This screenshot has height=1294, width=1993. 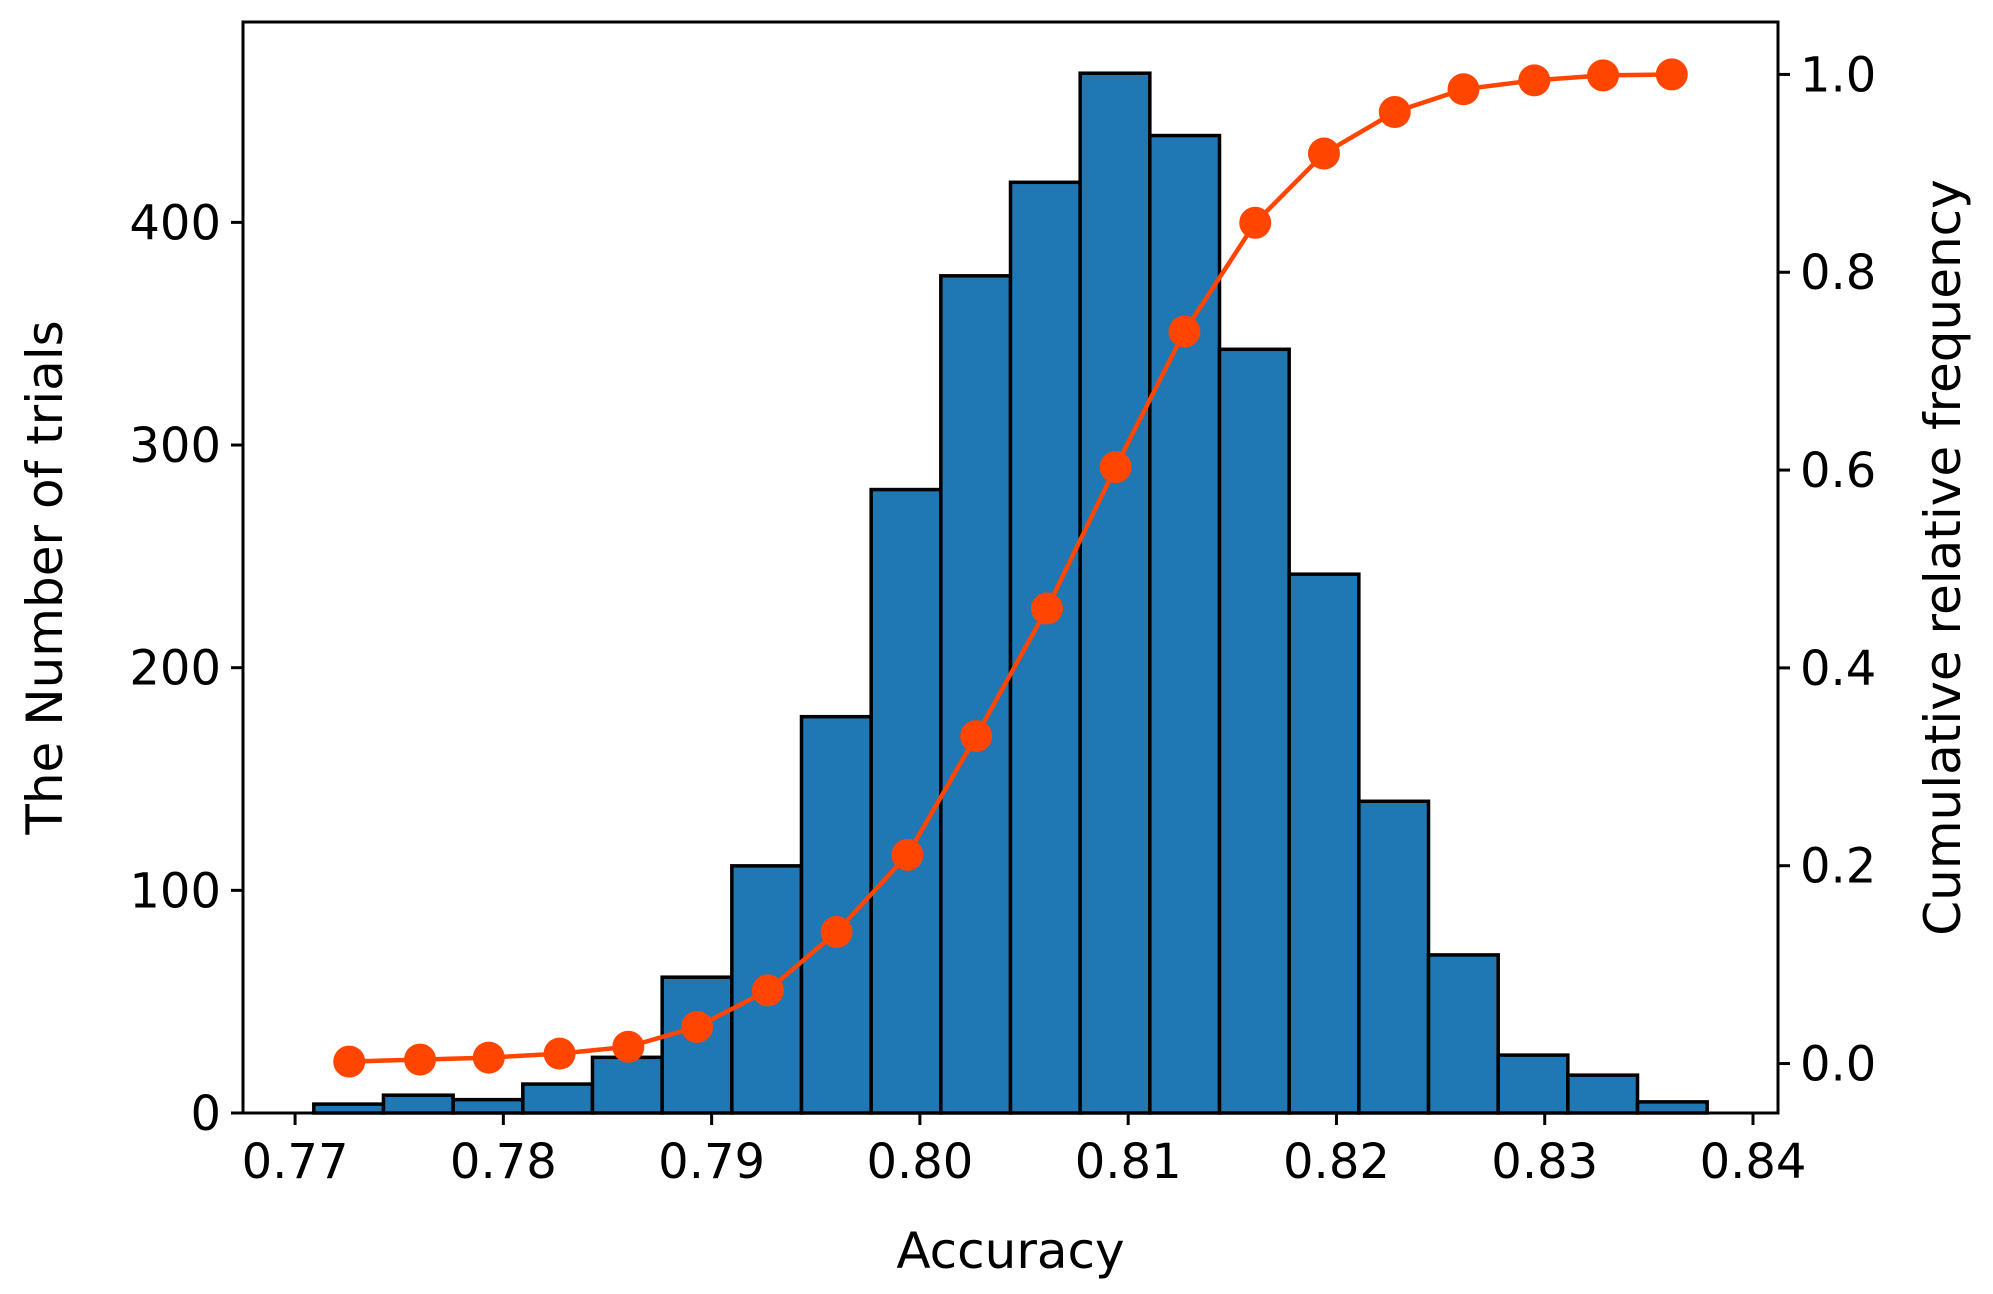 What do you see at coordinates (1010, 1251) in the screenshot?
I see `x-axis-label: Accuracy` at bounding box center [1010, 1251].